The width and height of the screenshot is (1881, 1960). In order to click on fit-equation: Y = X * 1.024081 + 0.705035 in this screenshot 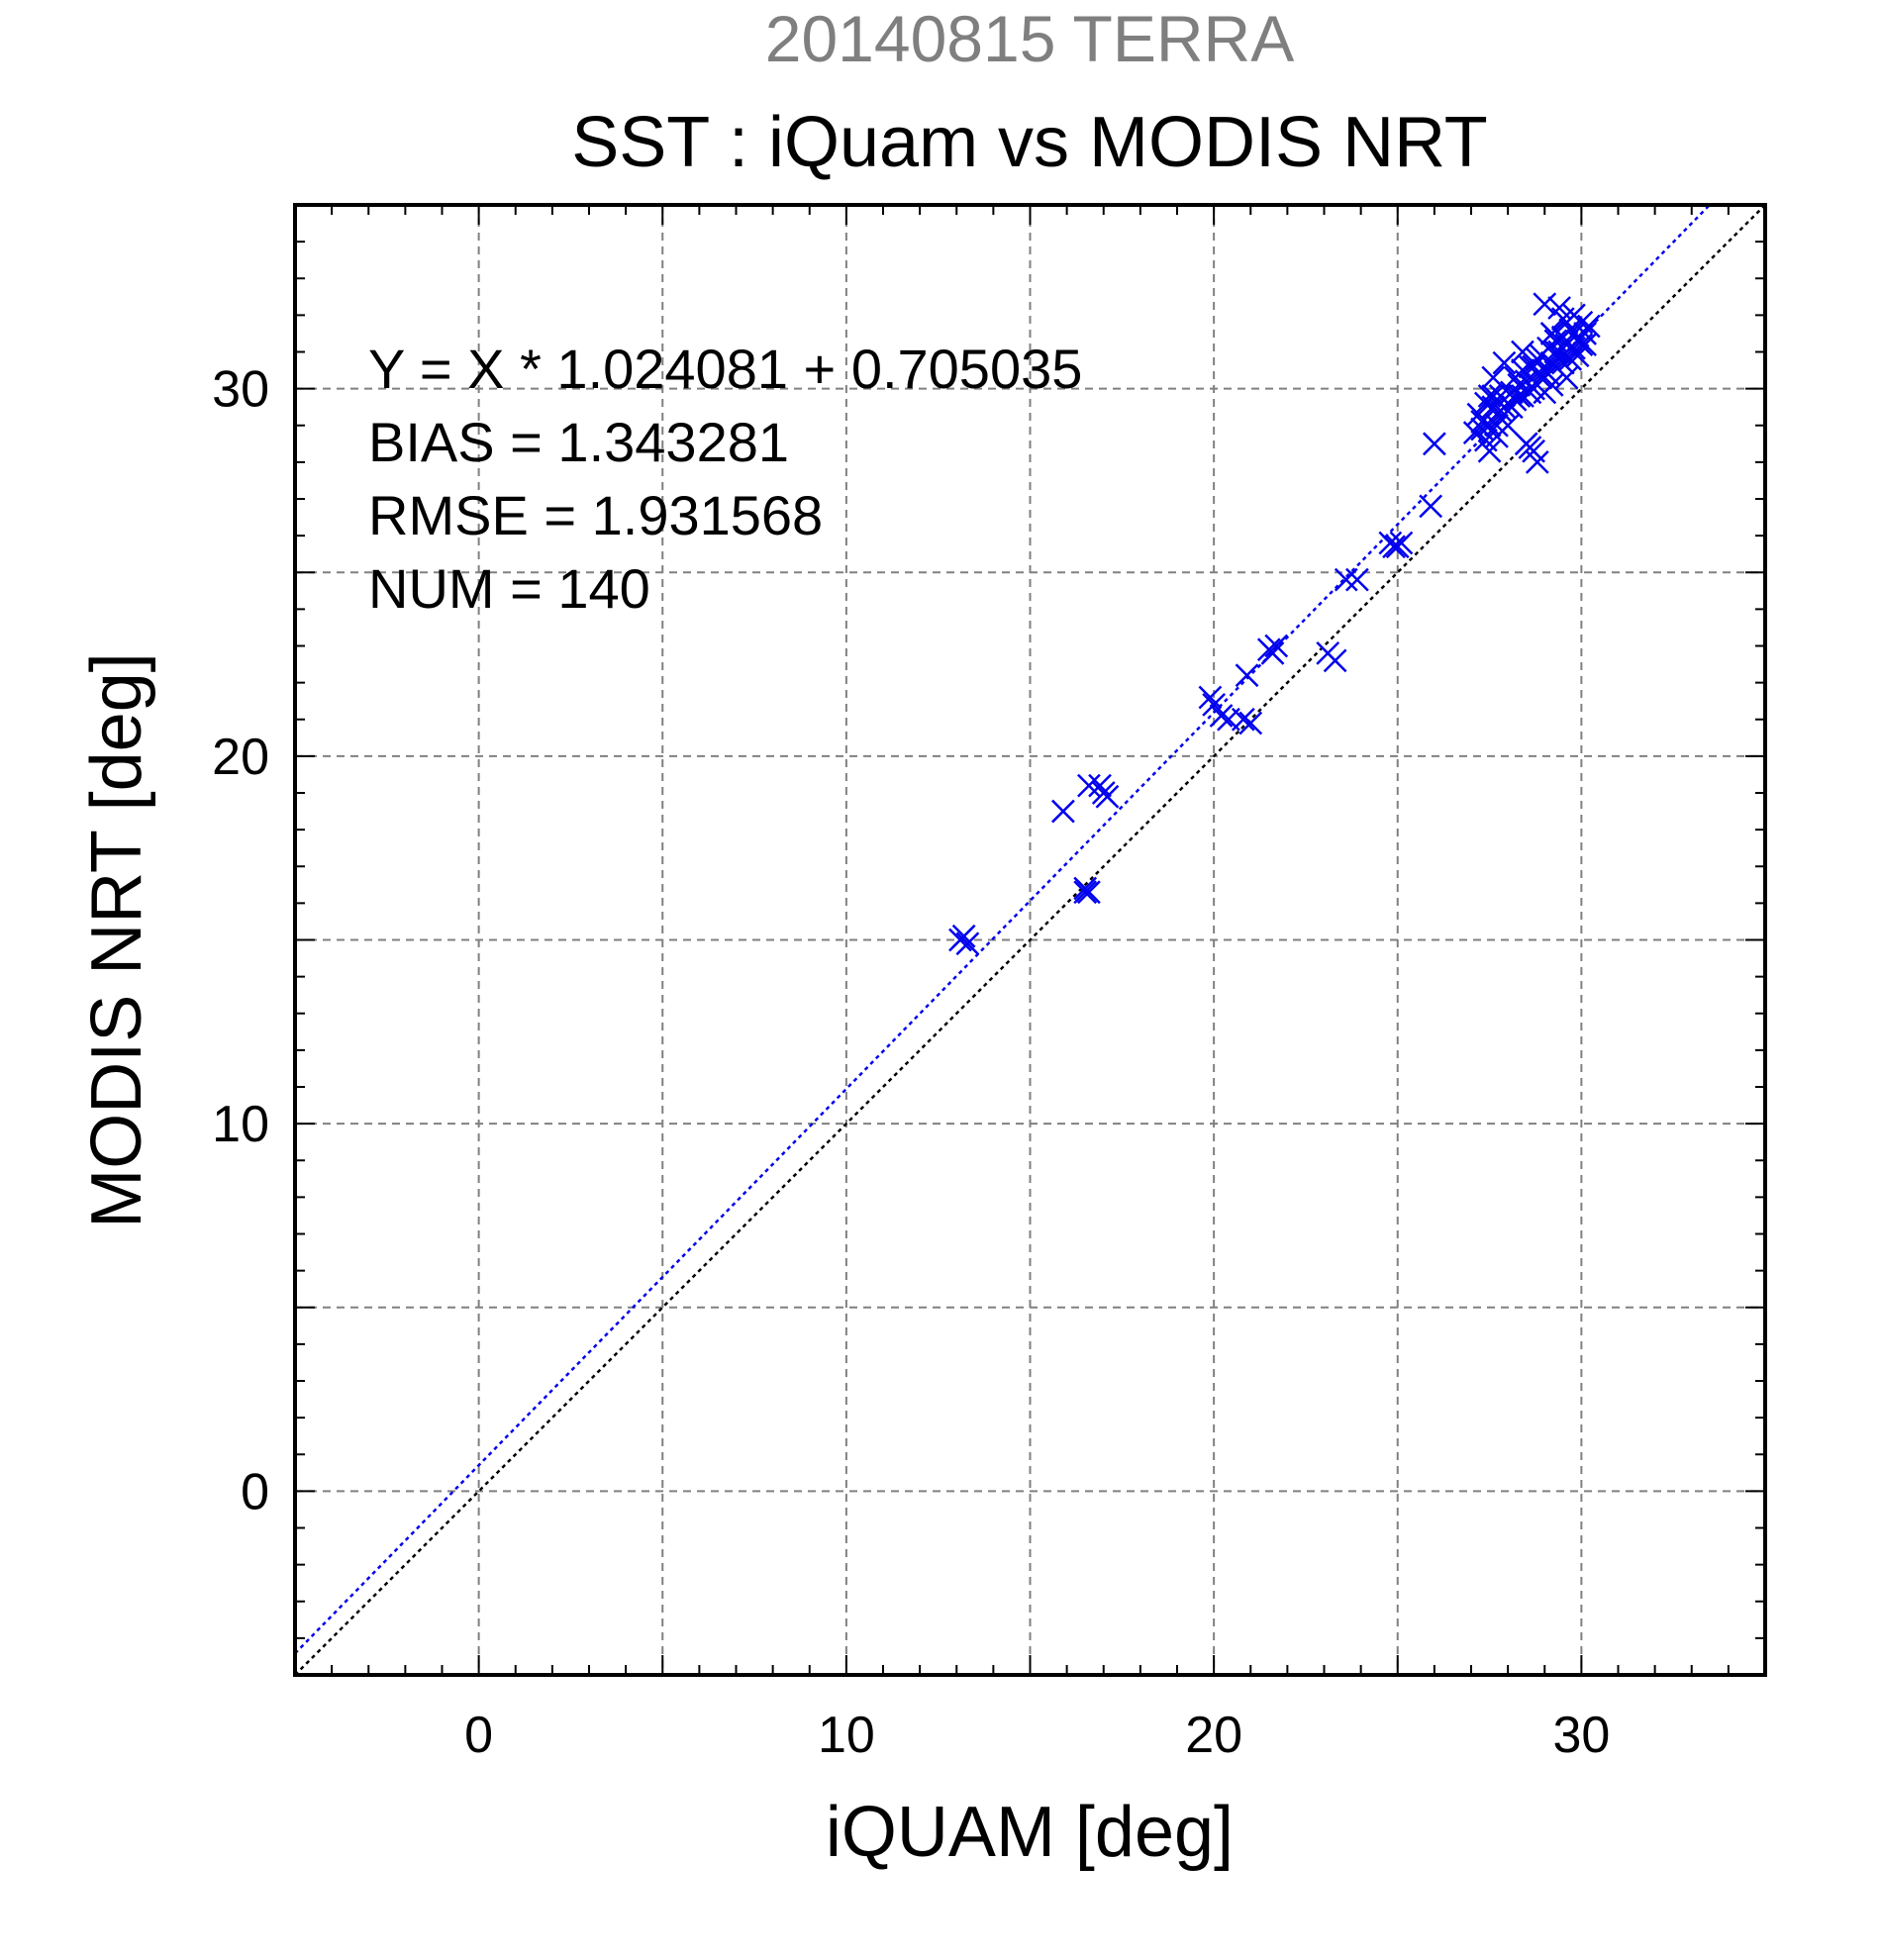, I will do `click(725, 369)`.